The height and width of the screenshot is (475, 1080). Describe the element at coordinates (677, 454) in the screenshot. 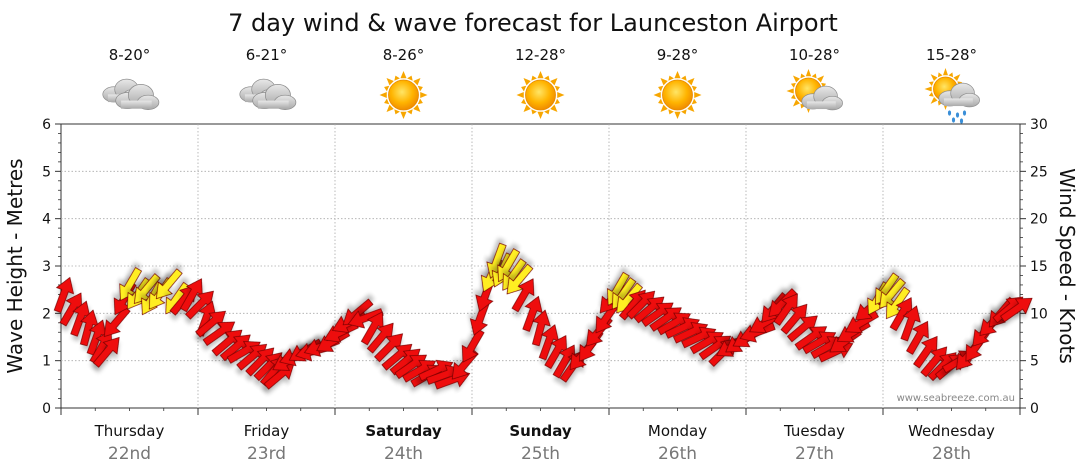

I see `day-date: 26th` at that location.